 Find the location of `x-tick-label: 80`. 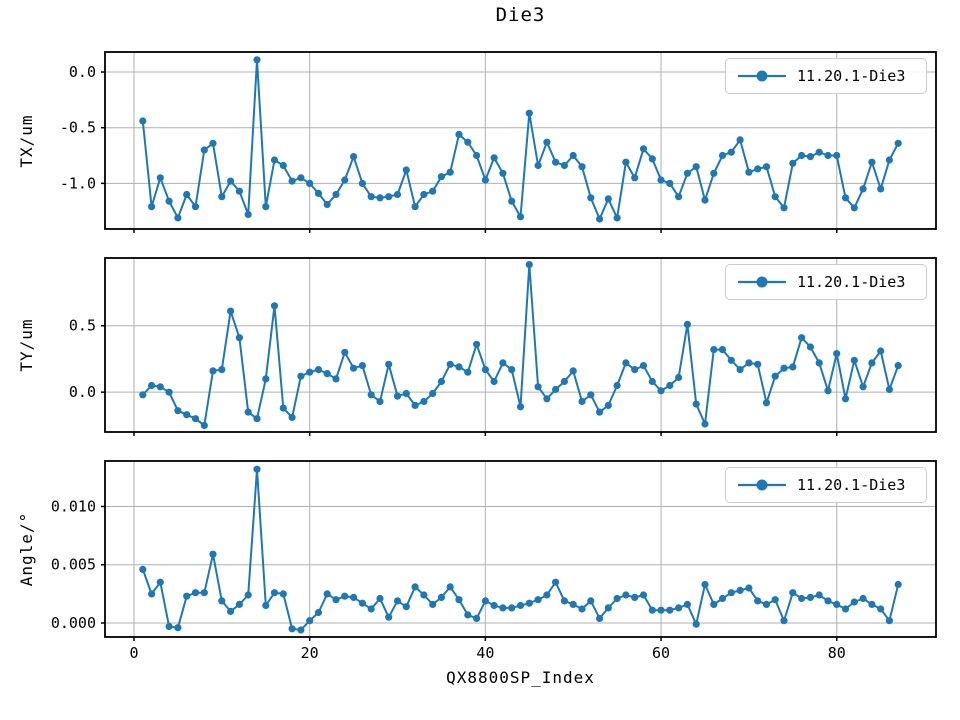

x-tick-label: 80 is located at coordinates (837, 653).